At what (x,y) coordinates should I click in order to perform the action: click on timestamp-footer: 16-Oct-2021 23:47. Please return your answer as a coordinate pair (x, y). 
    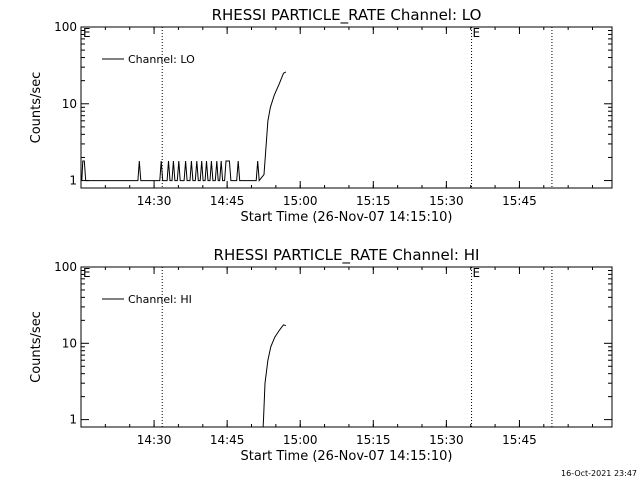
    Looking at the image, I should click on (599, 473).